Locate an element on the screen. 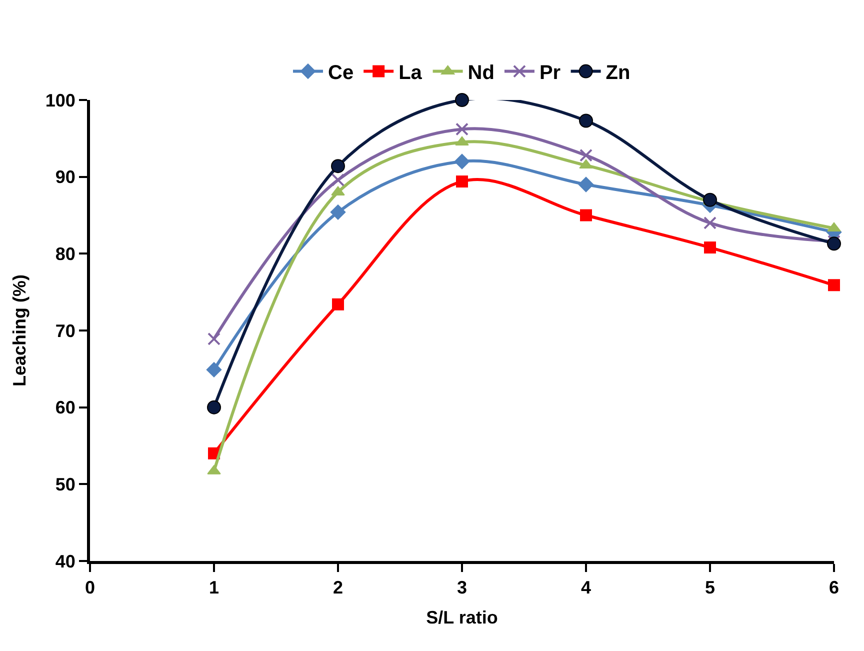 Image resolution: width=864 pixels, height=651 pixels. x-tick-label: 6 is located at coordinates (834, 588).